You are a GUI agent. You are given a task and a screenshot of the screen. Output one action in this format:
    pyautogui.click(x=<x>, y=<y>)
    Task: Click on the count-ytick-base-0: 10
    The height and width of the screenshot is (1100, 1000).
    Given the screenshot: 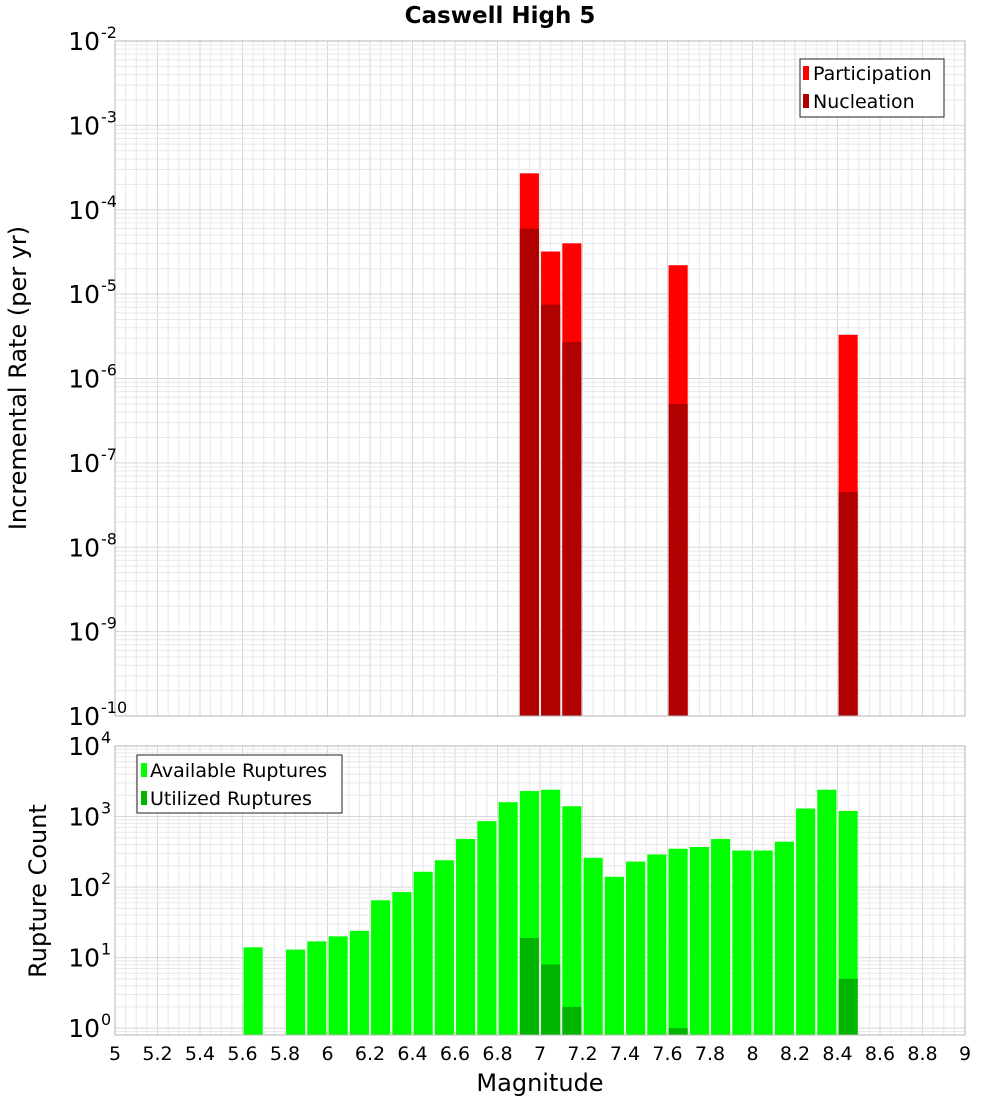 What is the action you would take?
    pyautogui.click(x=84, y=1028)
    